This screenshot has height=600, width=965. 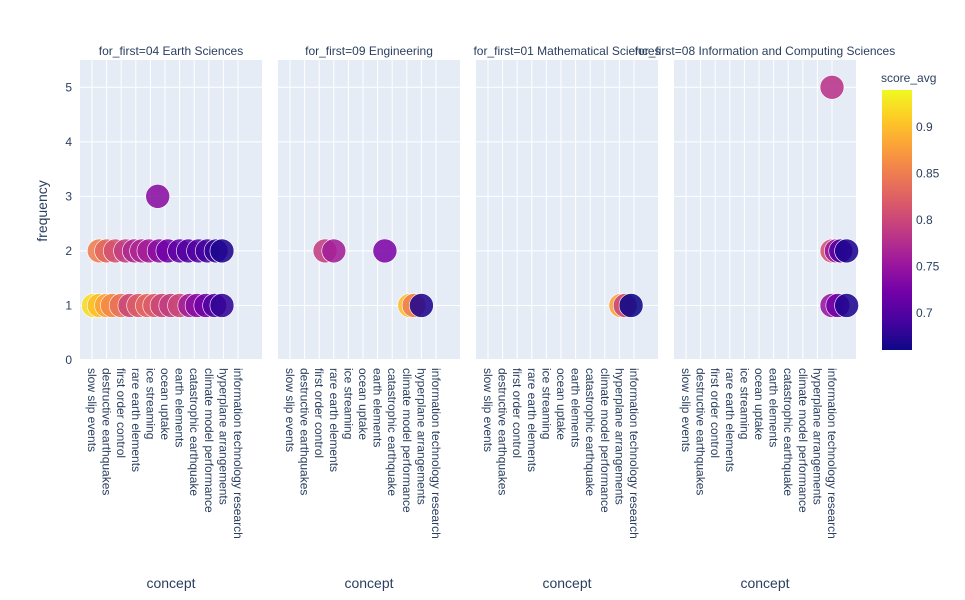 What do you see at coordinates (924, 127) in the screenshot?
I see `colorbar-tick-label: 0.9` at bounding box center [924, 127].